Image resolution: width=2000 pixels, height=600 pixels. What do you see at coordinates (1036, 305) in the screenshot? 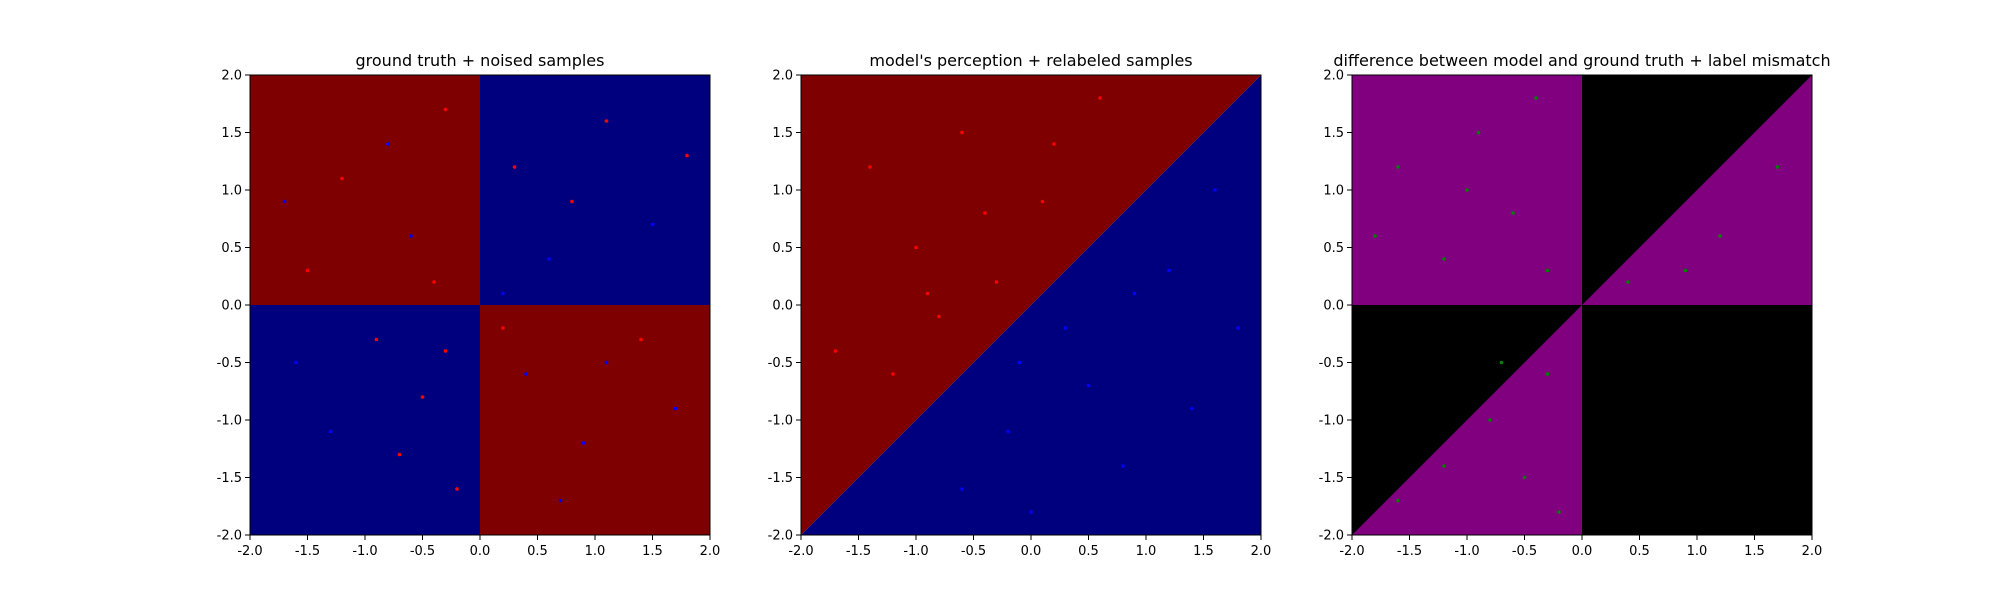
I see `subplot-2-points` at bounding box center [1036, 305].